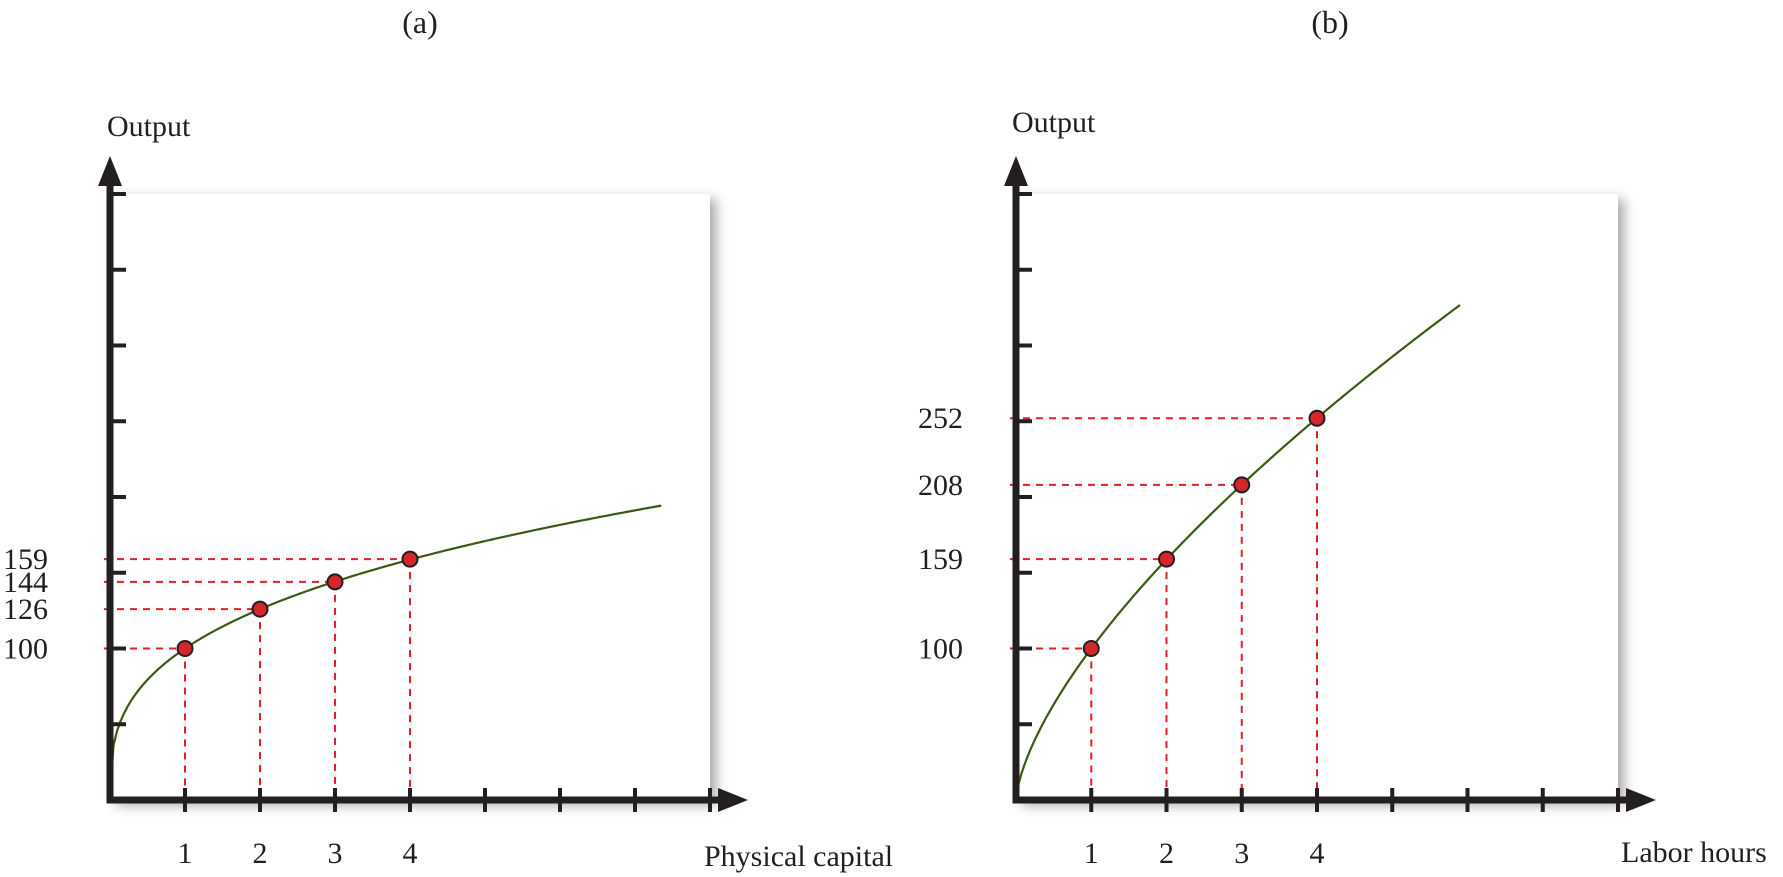 The image size is (1783, 877). What do you see at coordinates (1054, 122) in the screenshot?
I see `chart-b-y-axis-label: Output` at bounding box center [1054, 122].